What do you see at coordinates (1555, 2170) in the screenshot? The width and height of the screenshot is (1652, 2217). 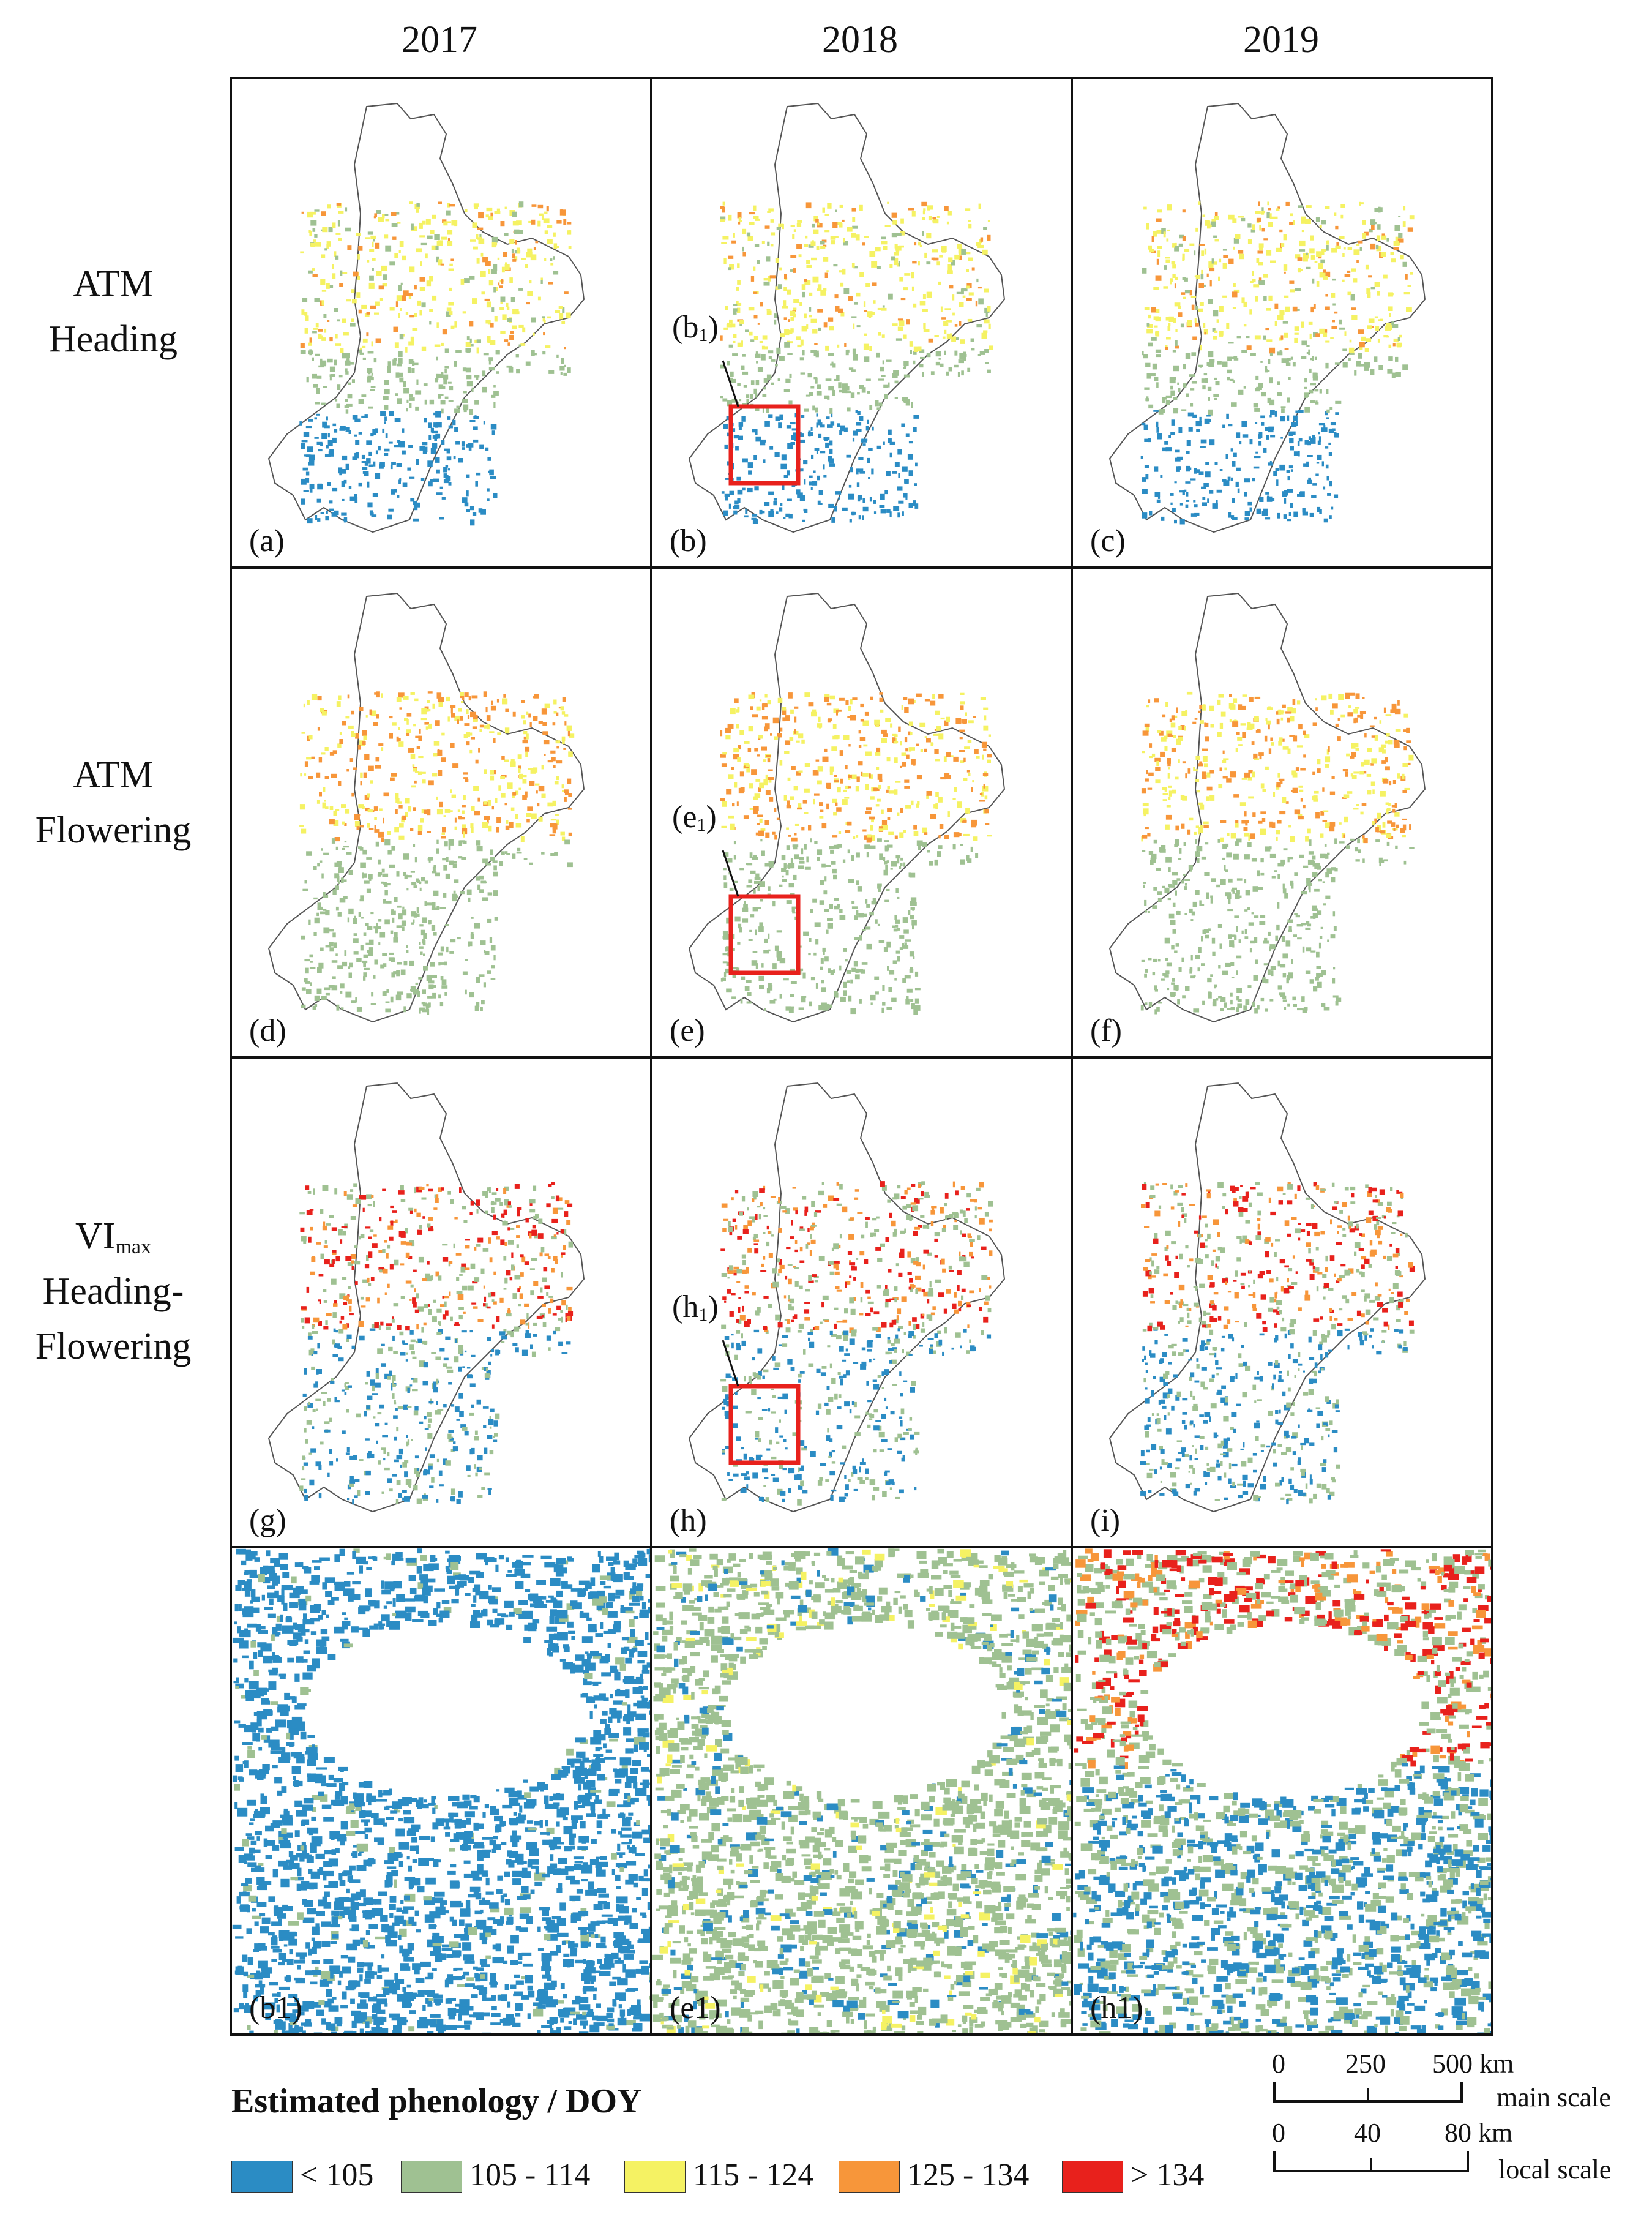 I see `local-scale-label: local scale` at bounding box center [1555, 2170].